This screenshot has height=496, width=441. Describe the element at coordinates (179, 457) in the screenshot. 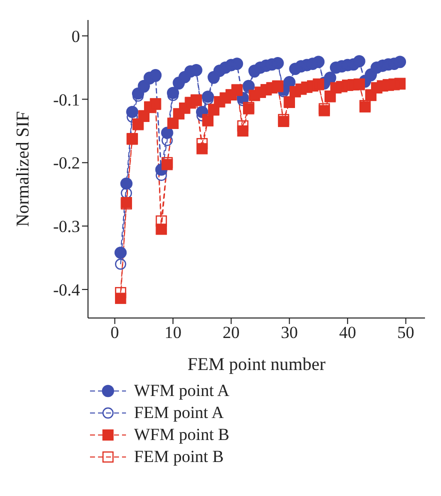

I see `legend-label: FEM point B` at that location.